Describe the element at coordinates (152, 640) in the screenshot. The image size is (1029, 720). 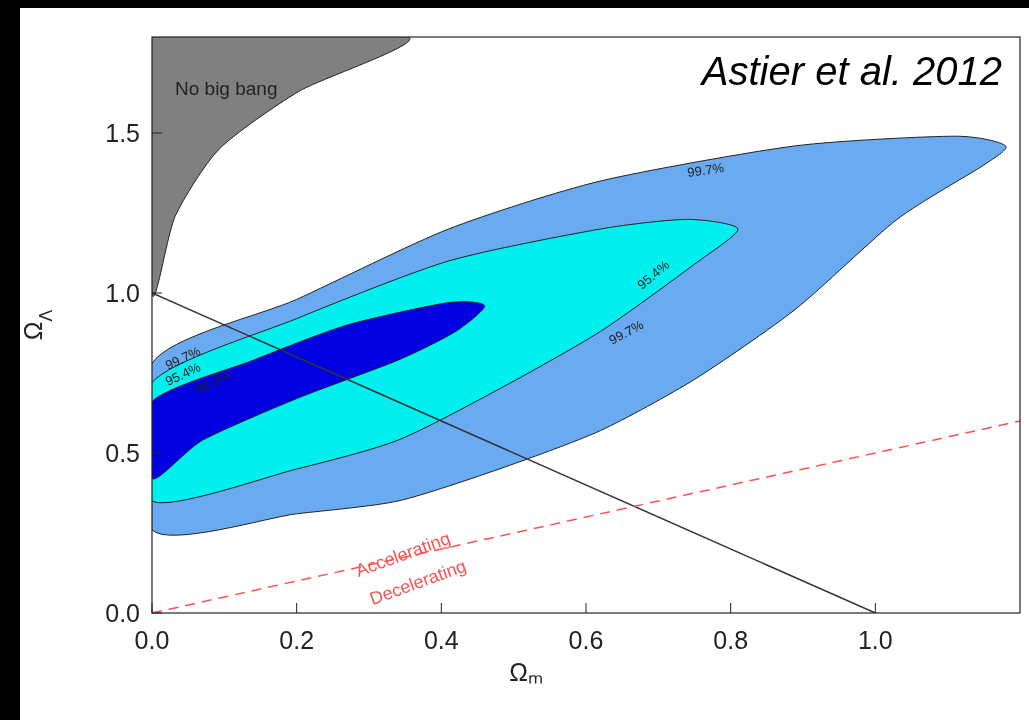
I see `x-tick-label: 0.0` at that location.